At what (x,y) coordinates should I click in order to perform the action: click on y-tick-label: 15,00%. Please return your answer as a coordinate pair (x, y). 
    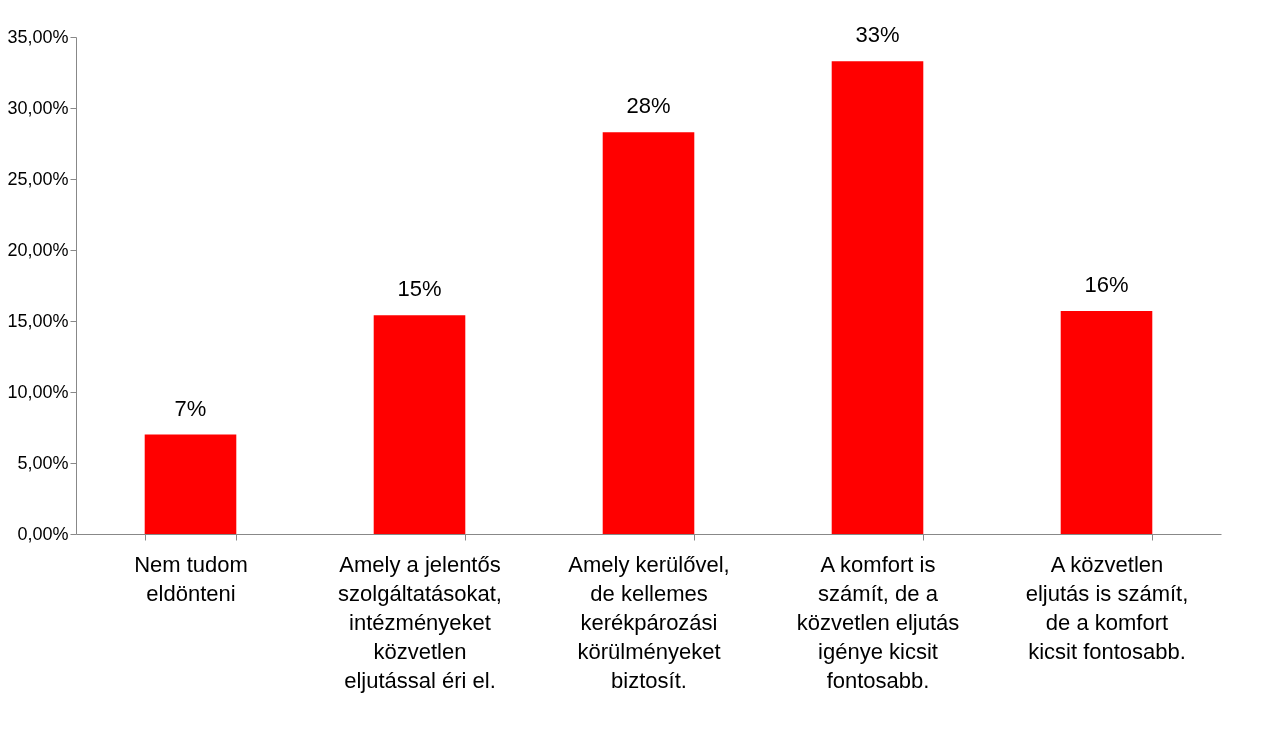
    Looking at the image, I should click on (38, 320).